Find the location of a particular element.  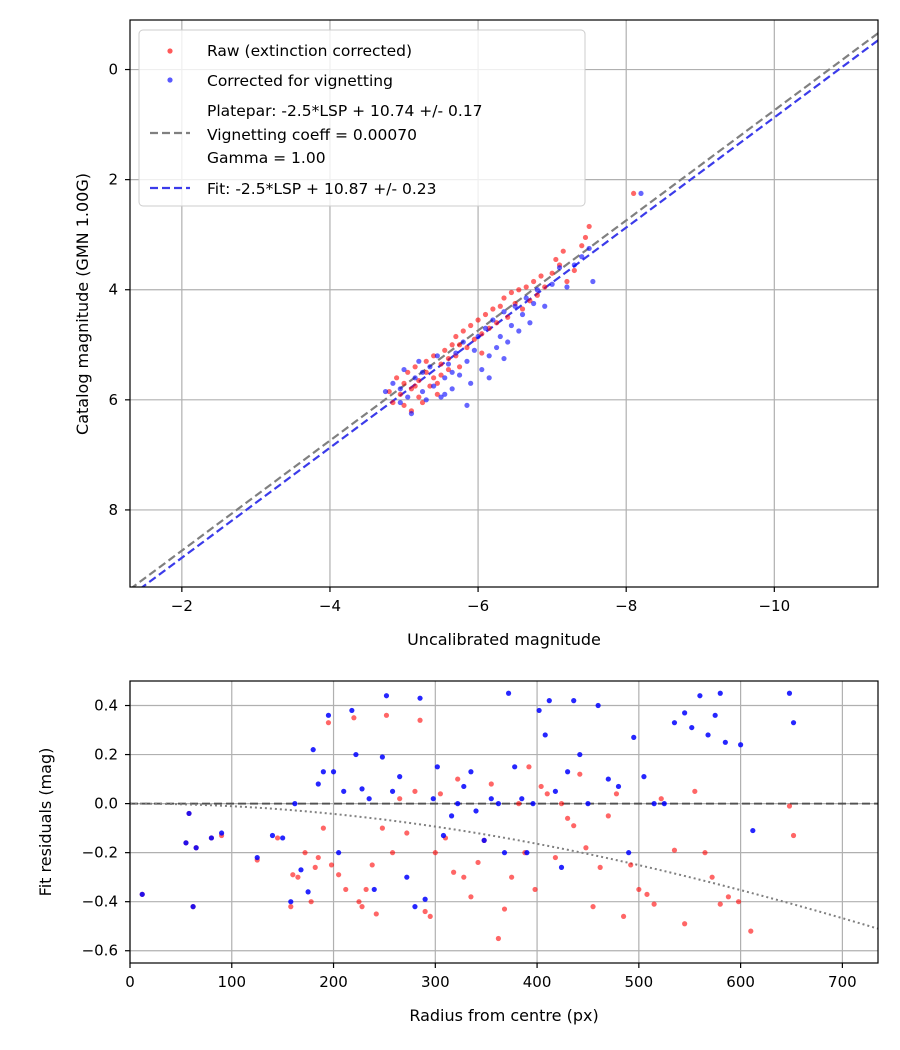

legend-vignetting-label: Vignetting coeff = 0.00070 is located at coordinates (312, 135).